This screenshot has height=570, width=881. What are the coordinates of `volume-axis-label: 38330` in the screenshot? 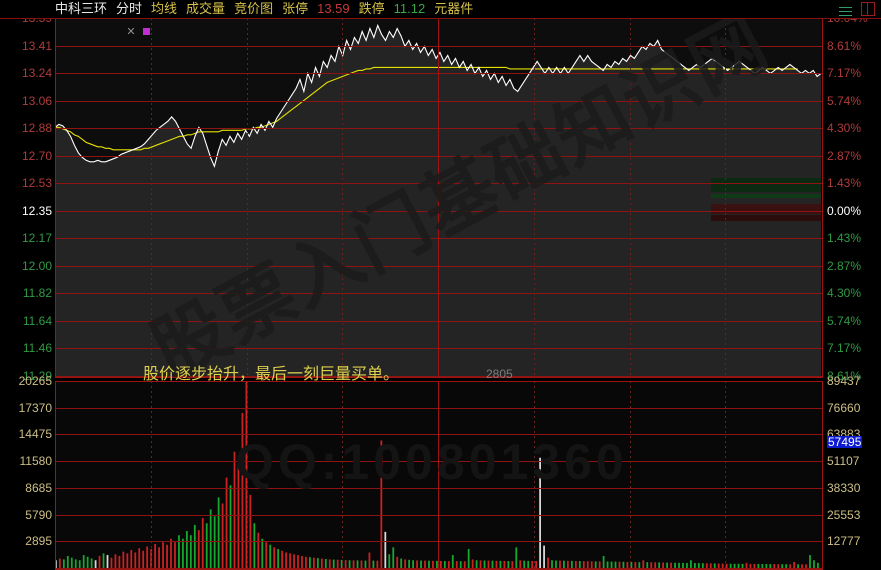 It's located at (844, 488).